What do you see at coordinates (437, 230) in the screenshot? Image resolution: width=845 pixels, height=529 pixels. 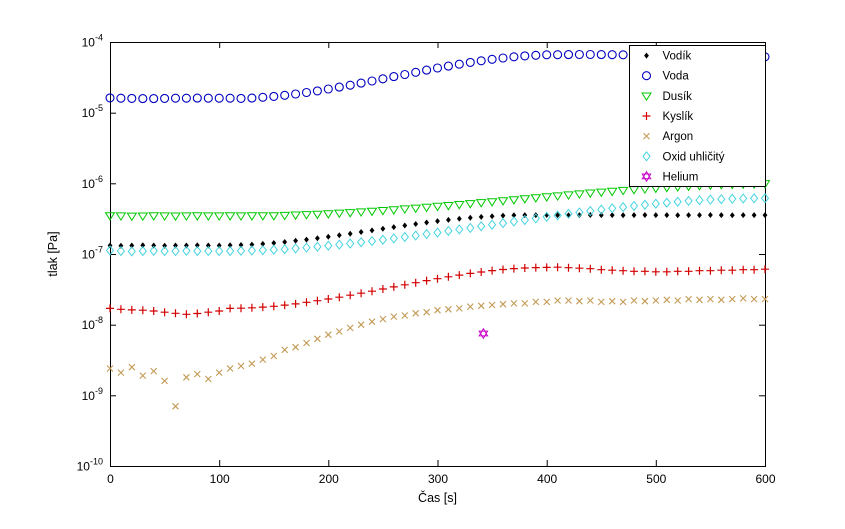 I see `series-vodik` at bounding box center [437, 230].